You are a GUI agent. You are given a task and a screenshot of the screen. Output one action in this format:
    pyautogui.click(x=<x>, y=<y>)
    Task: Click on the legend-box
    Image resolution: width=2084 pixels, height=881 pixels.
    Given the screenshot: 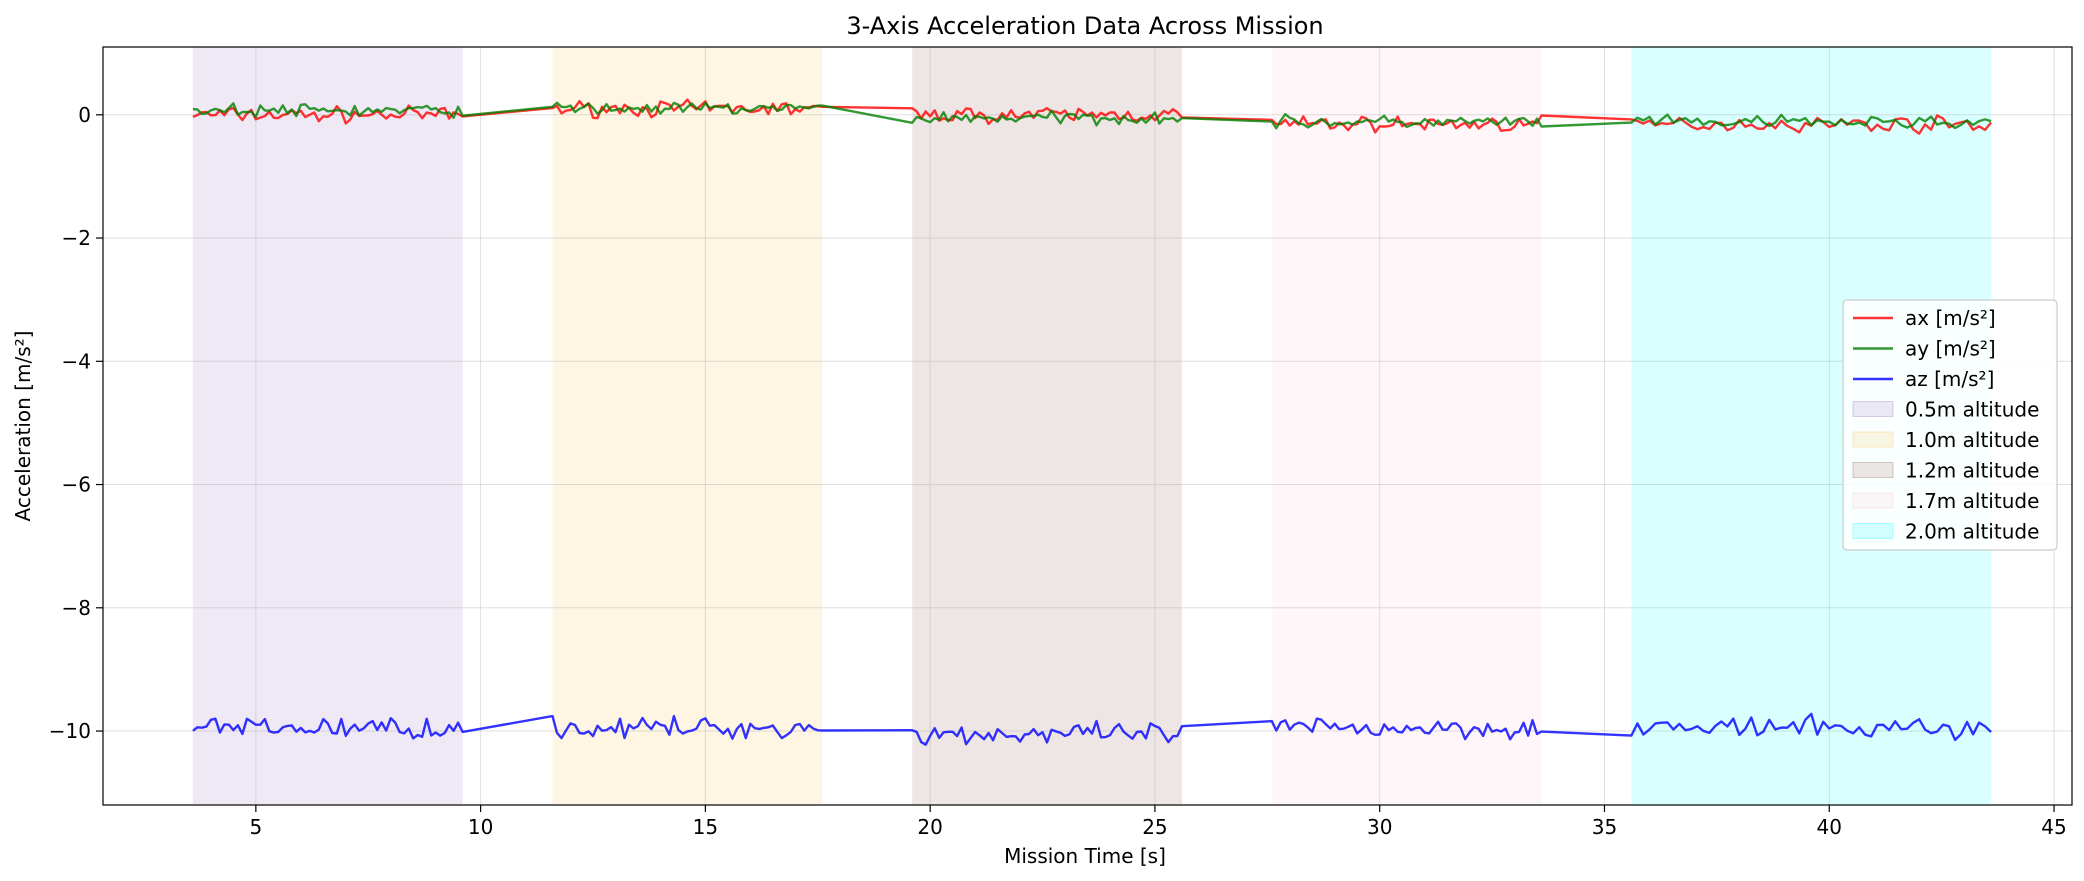 What is the action you would take?
    pyautogui.click(x=1950, y=425)
    